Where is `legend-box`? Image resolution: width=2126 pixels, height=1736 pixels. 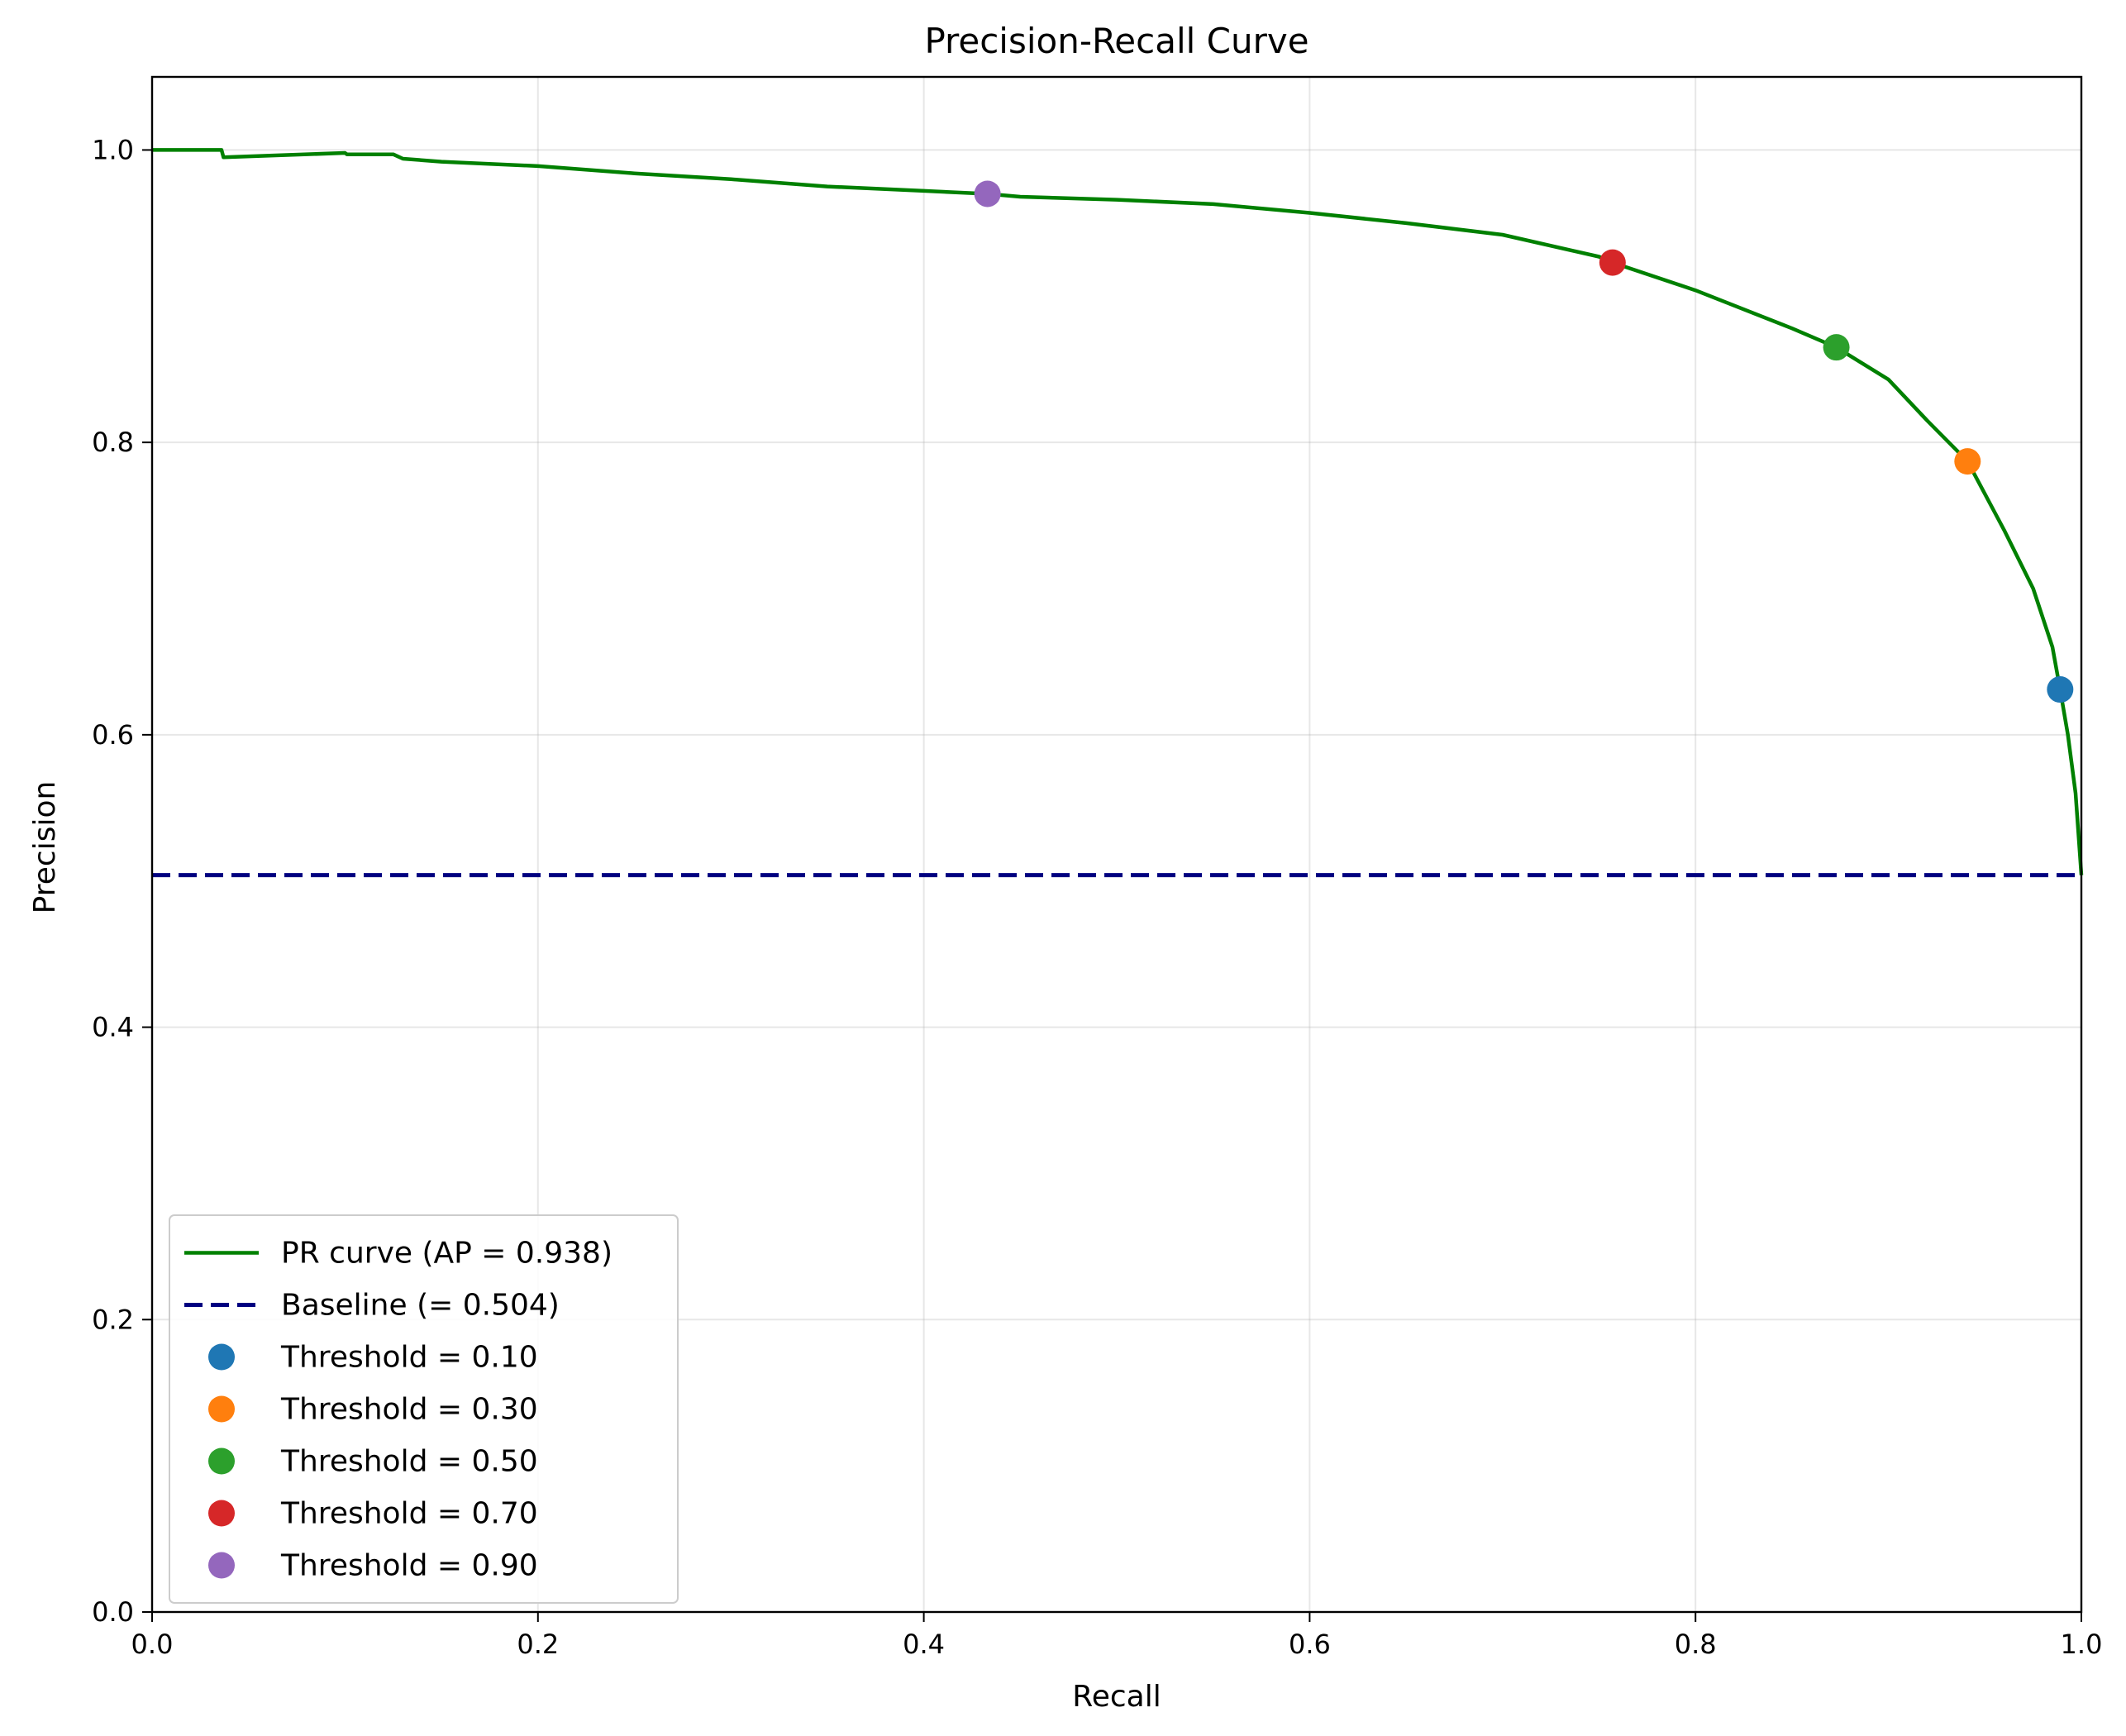
legend-box is located at coordinates (424, 1409).